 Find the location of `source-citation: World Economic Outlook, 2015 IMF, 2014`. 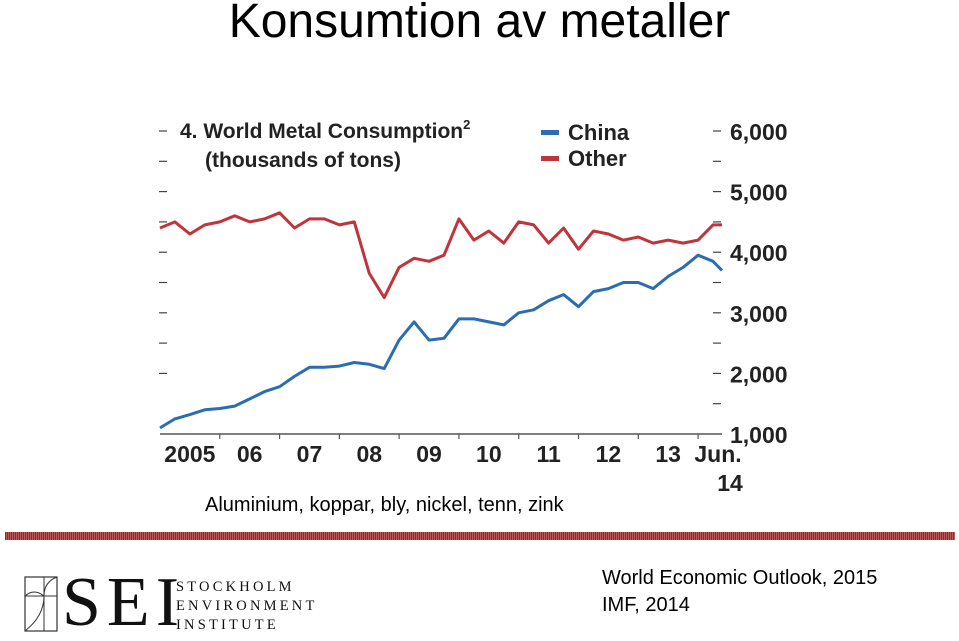

source-citation: World Economic Outlook, 2015 IMF, 2014 is located at coordinates (739, 592).